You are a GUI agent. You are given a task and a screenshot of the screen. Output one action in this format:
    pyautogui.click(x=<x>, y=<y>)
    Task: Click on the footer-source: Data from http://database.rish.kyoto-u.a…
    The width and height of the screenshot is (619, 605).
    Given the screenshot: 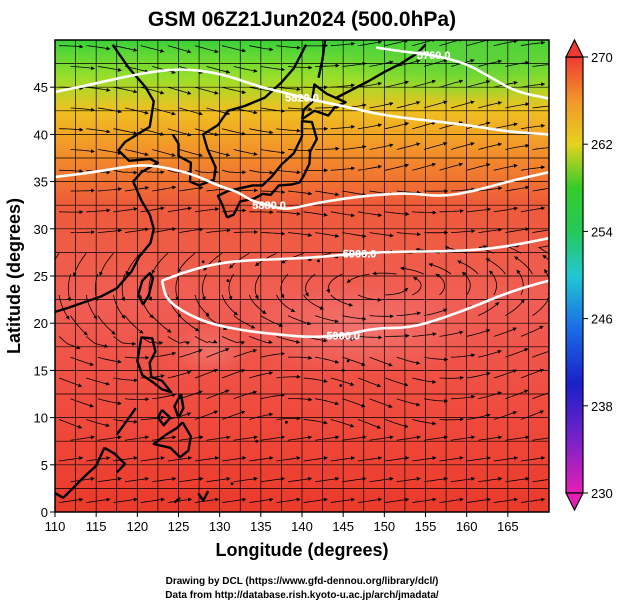 What is the action you would take?
    pyautogui.click(x=302, y=595)
    